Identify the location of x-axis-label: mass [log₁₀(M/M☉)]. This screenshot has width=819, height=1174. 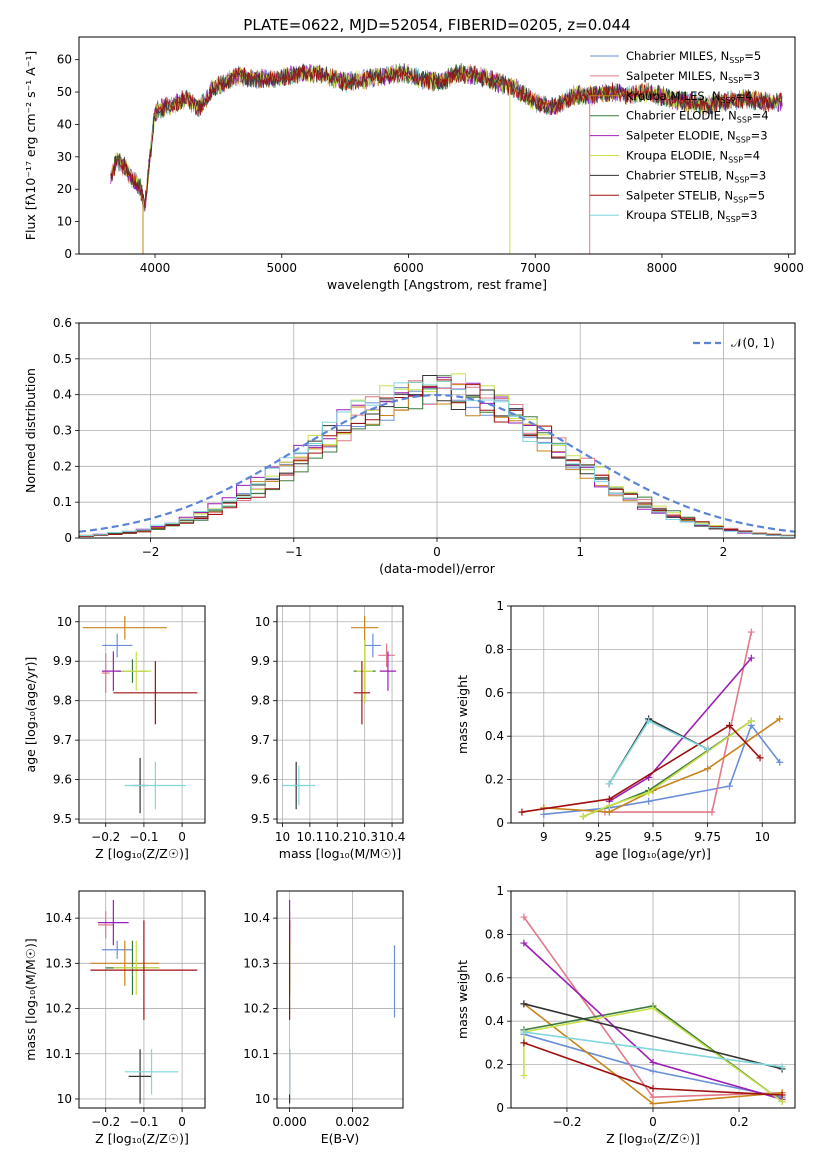
(340, 853).